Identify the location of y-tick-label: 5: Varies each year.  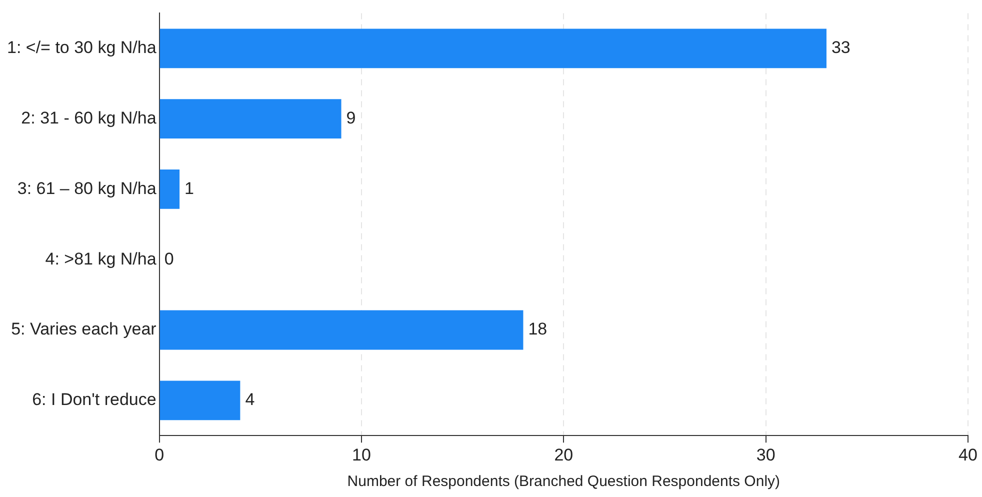
(84, 329).